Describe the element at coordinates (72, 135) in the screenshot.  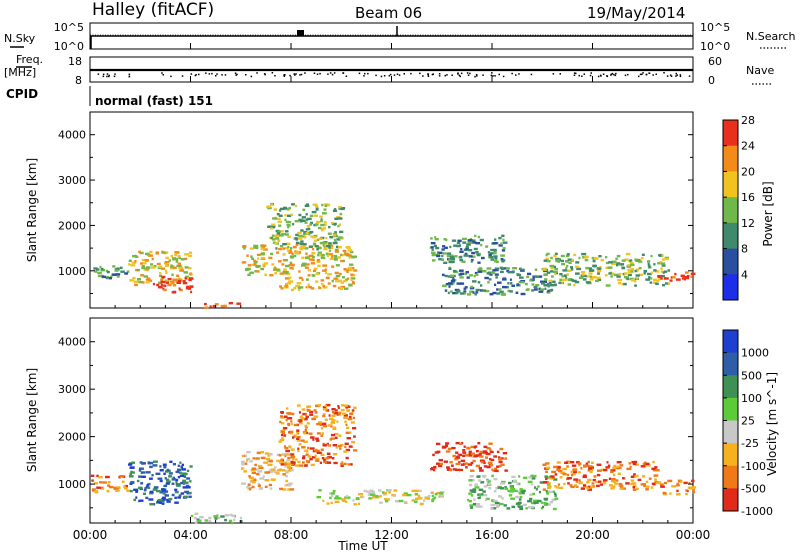
I see `y-tick-label: 4000` at that location.